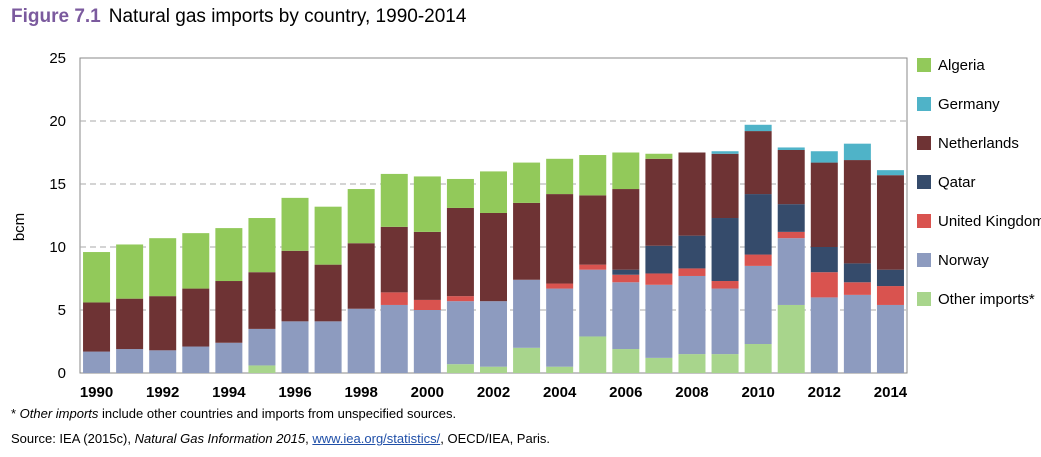 The image size is (1041, 457). What do you see at coordinates (625, 392) in the screenshot?
I see `x-tick-label: 2006` at bounding box center [625, 392].